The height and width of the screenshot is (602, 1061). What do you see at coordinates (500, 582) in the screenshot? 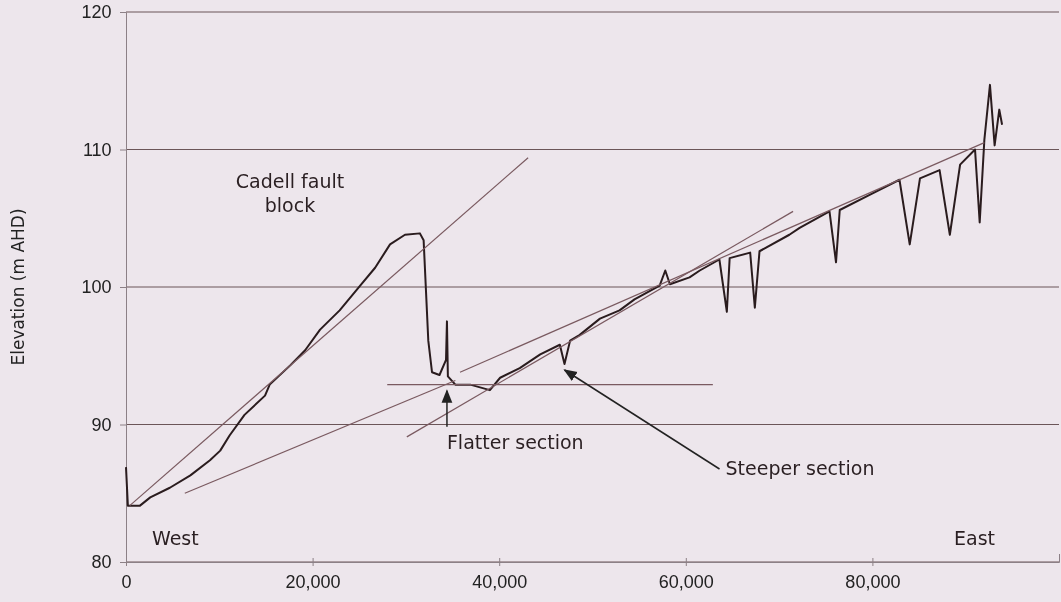
I see `x-tick-label: 40,000` at bounding box center [500, 582].